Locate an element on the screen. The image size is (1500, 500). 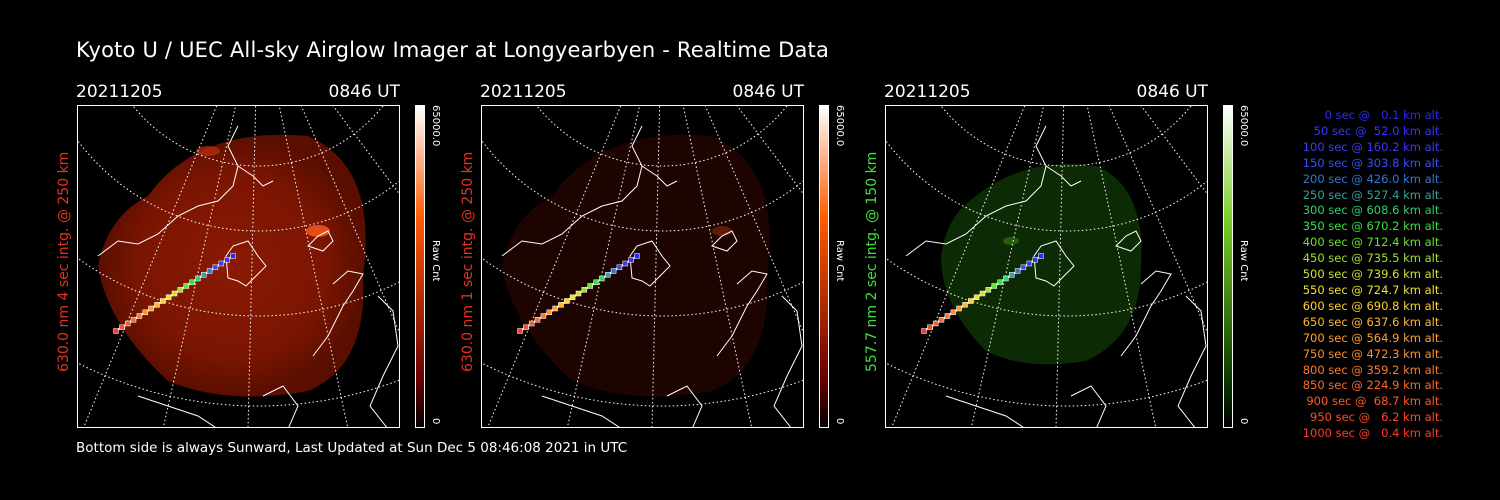
panel-2-colorbar is located at coordinates (824, 266).